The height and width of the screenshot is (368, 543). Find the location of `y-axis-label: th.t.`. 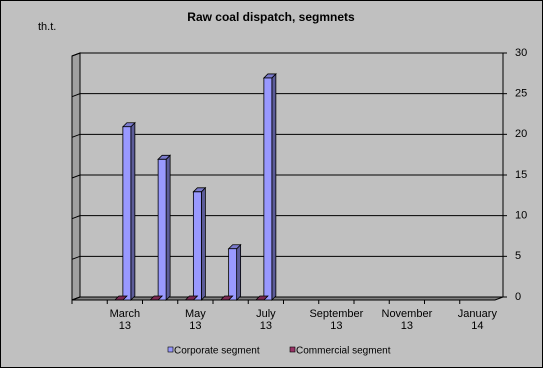

y-axis-label: th.t. is located at coordinates (47, 27).